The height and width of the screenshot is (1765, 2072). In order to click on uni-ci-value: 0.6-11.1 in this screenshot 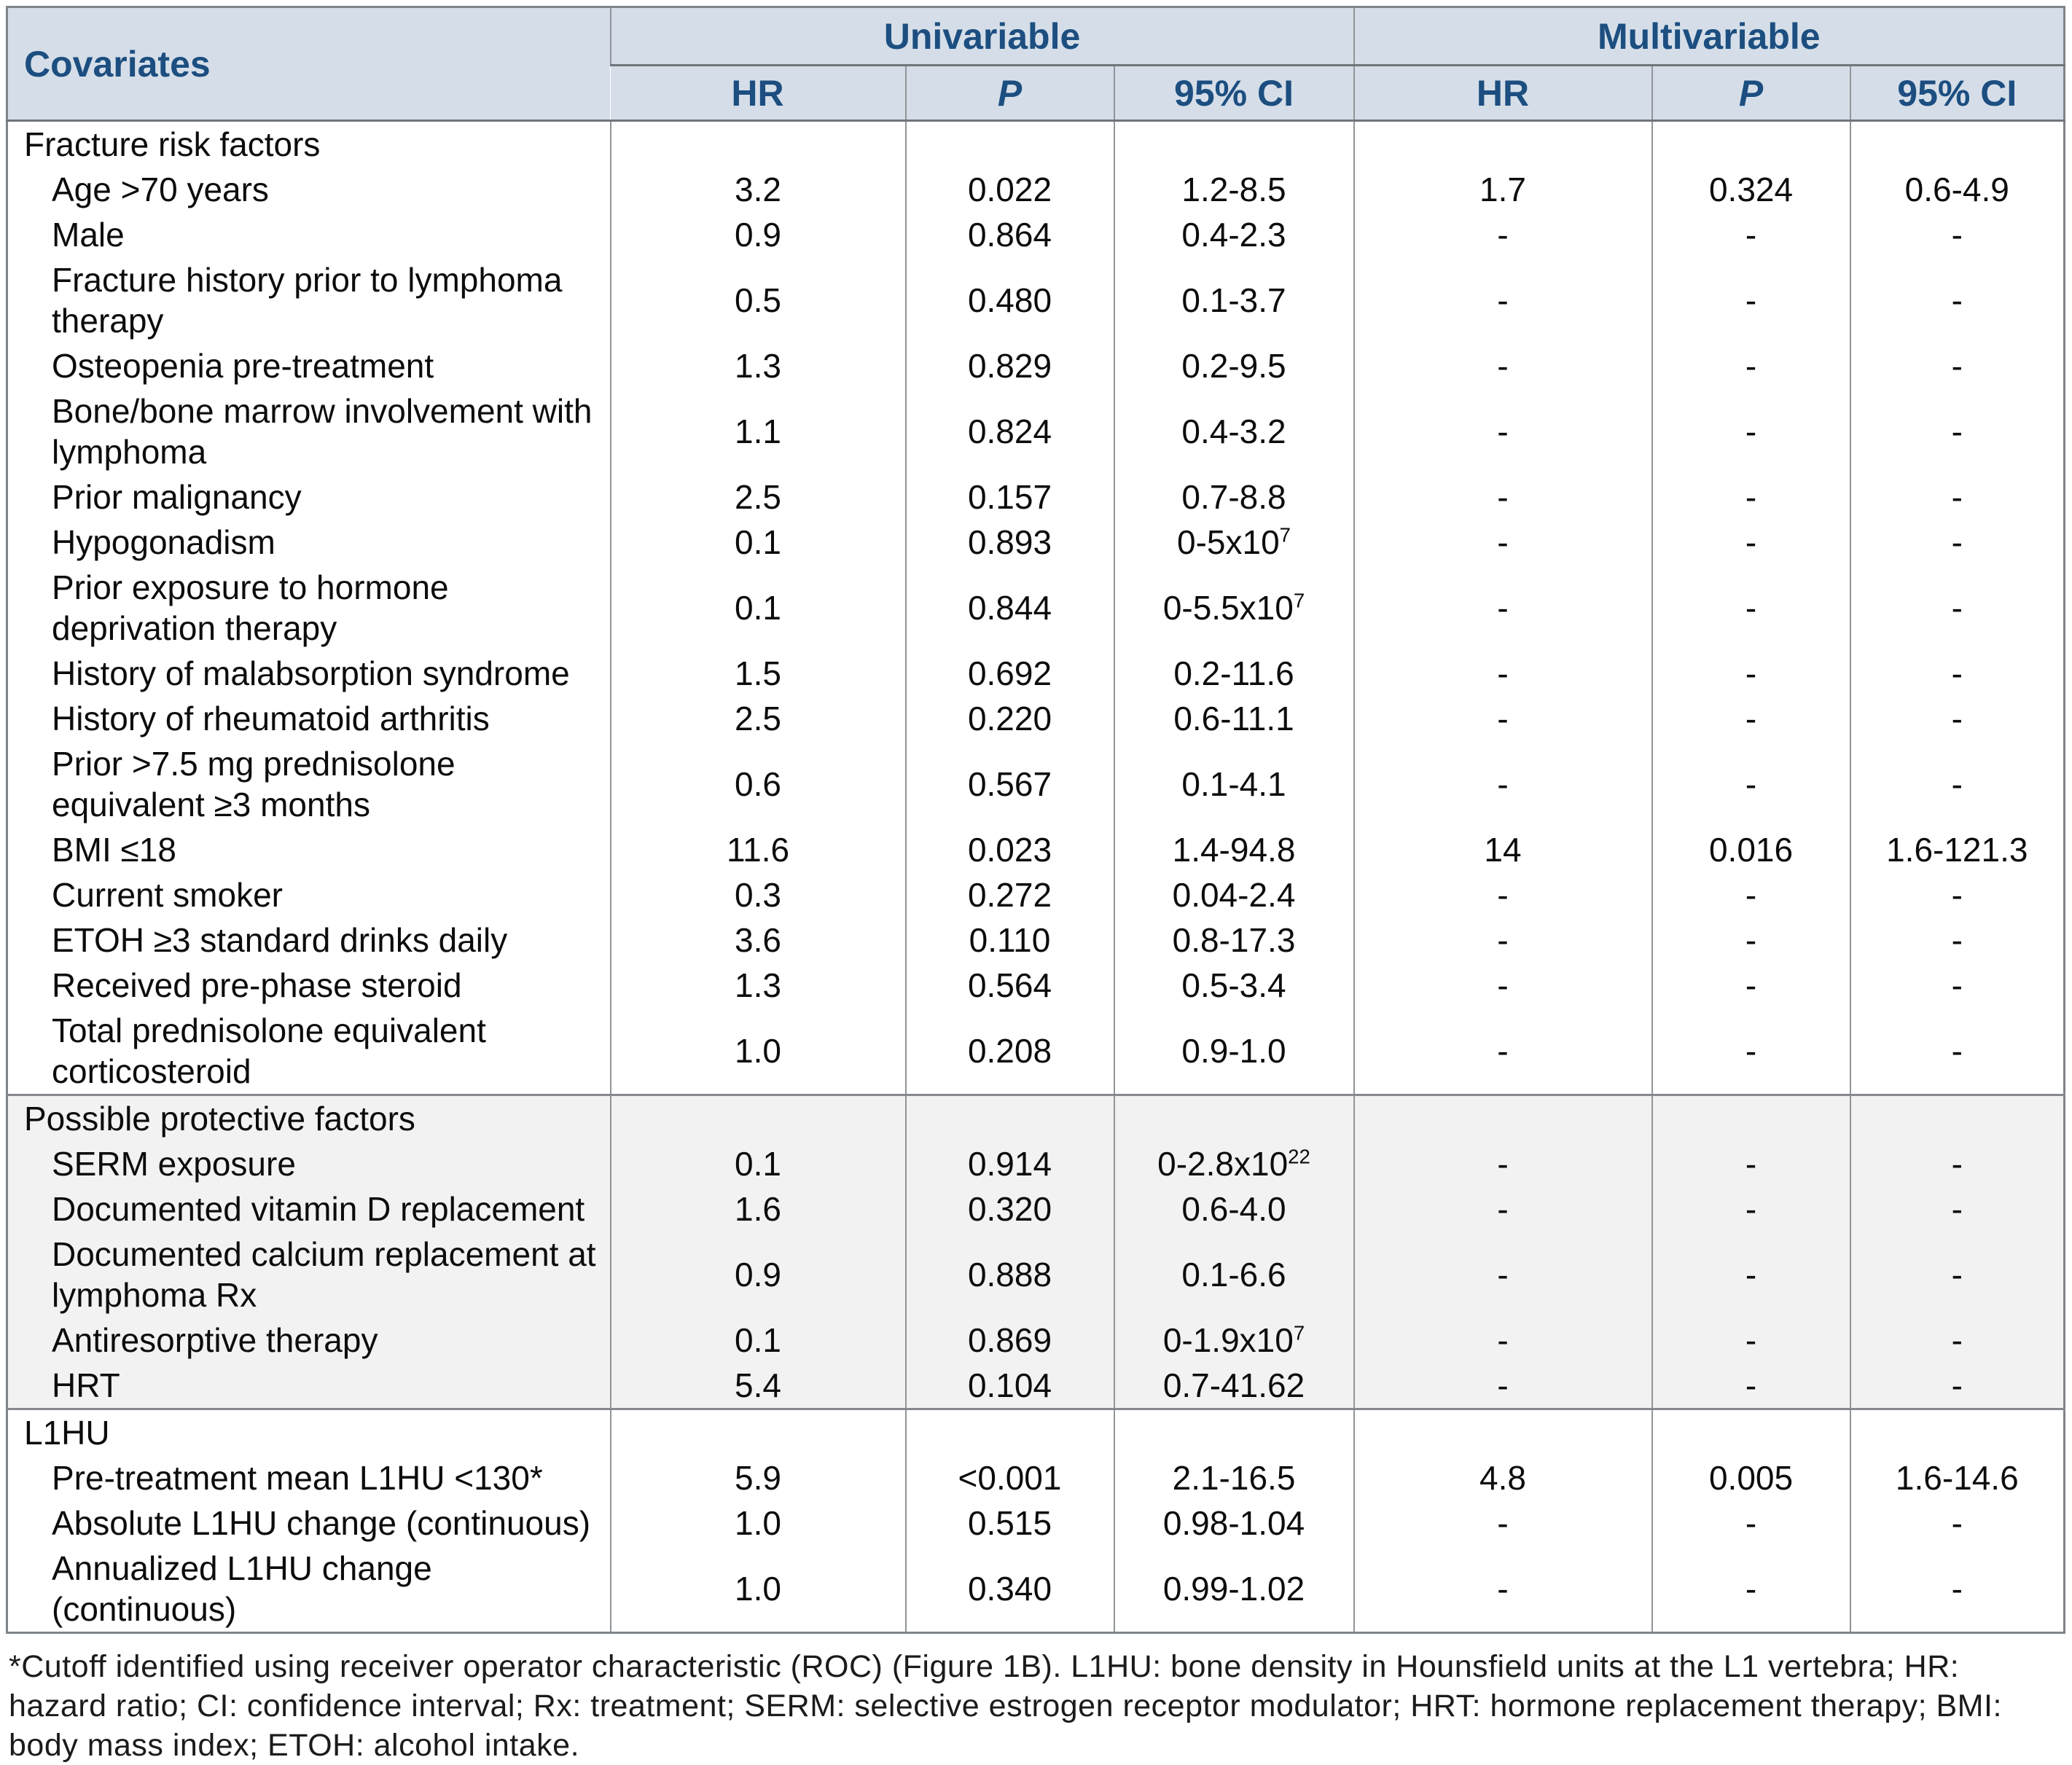, I will do `click(1233, 718)`.